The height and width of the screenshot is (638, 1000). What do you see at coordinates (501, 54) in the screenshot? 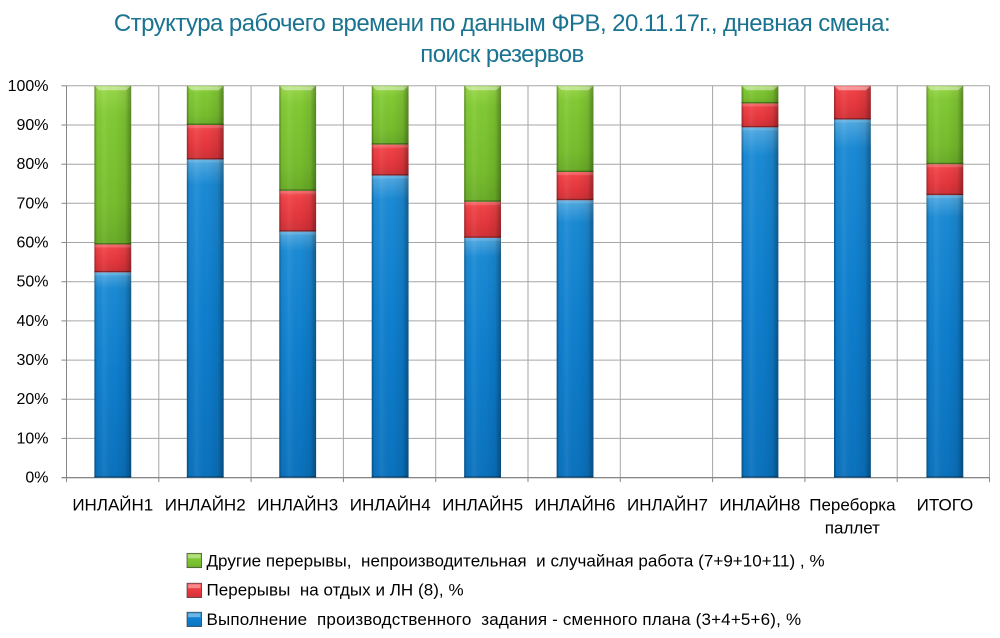
I see `svg-text: поиск резервов` at bounding box center [501, 54].